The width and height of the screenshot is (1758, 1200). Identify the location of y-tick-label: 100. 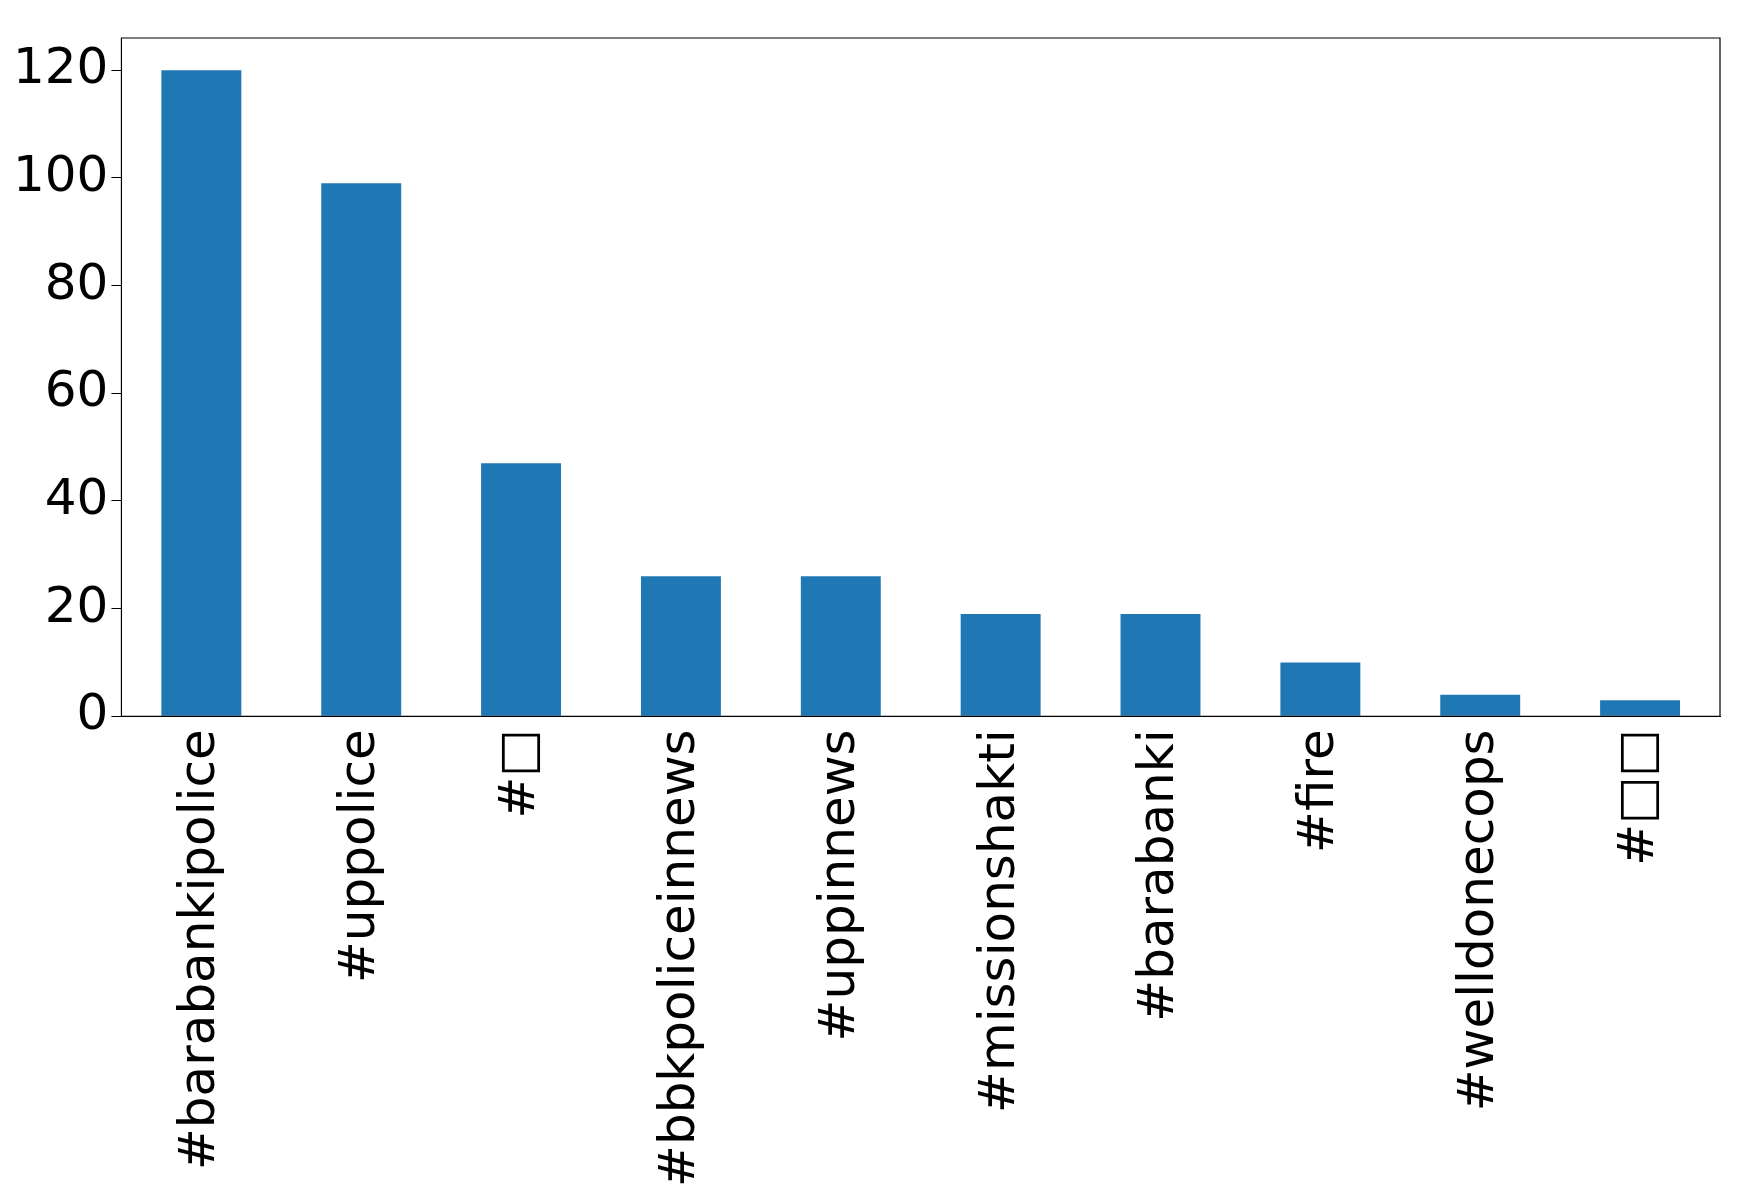
(61, 173).